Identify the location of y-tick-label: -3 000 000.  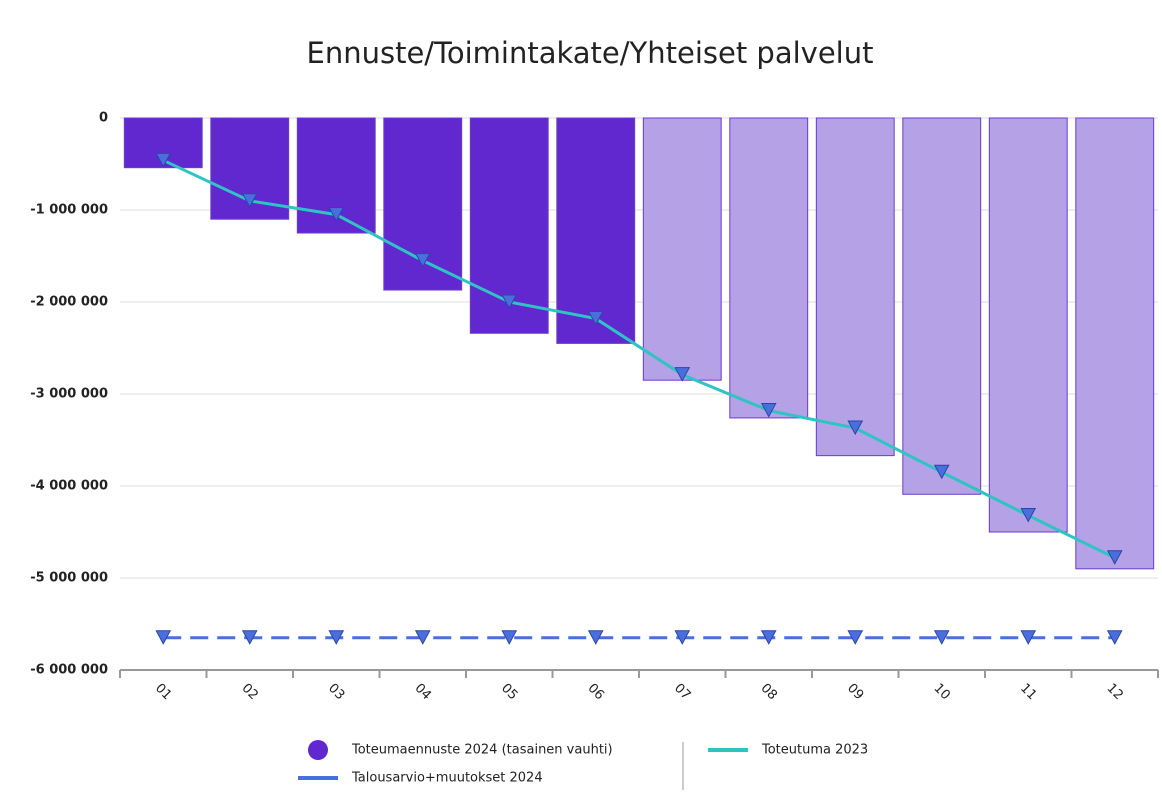
(69, 394).